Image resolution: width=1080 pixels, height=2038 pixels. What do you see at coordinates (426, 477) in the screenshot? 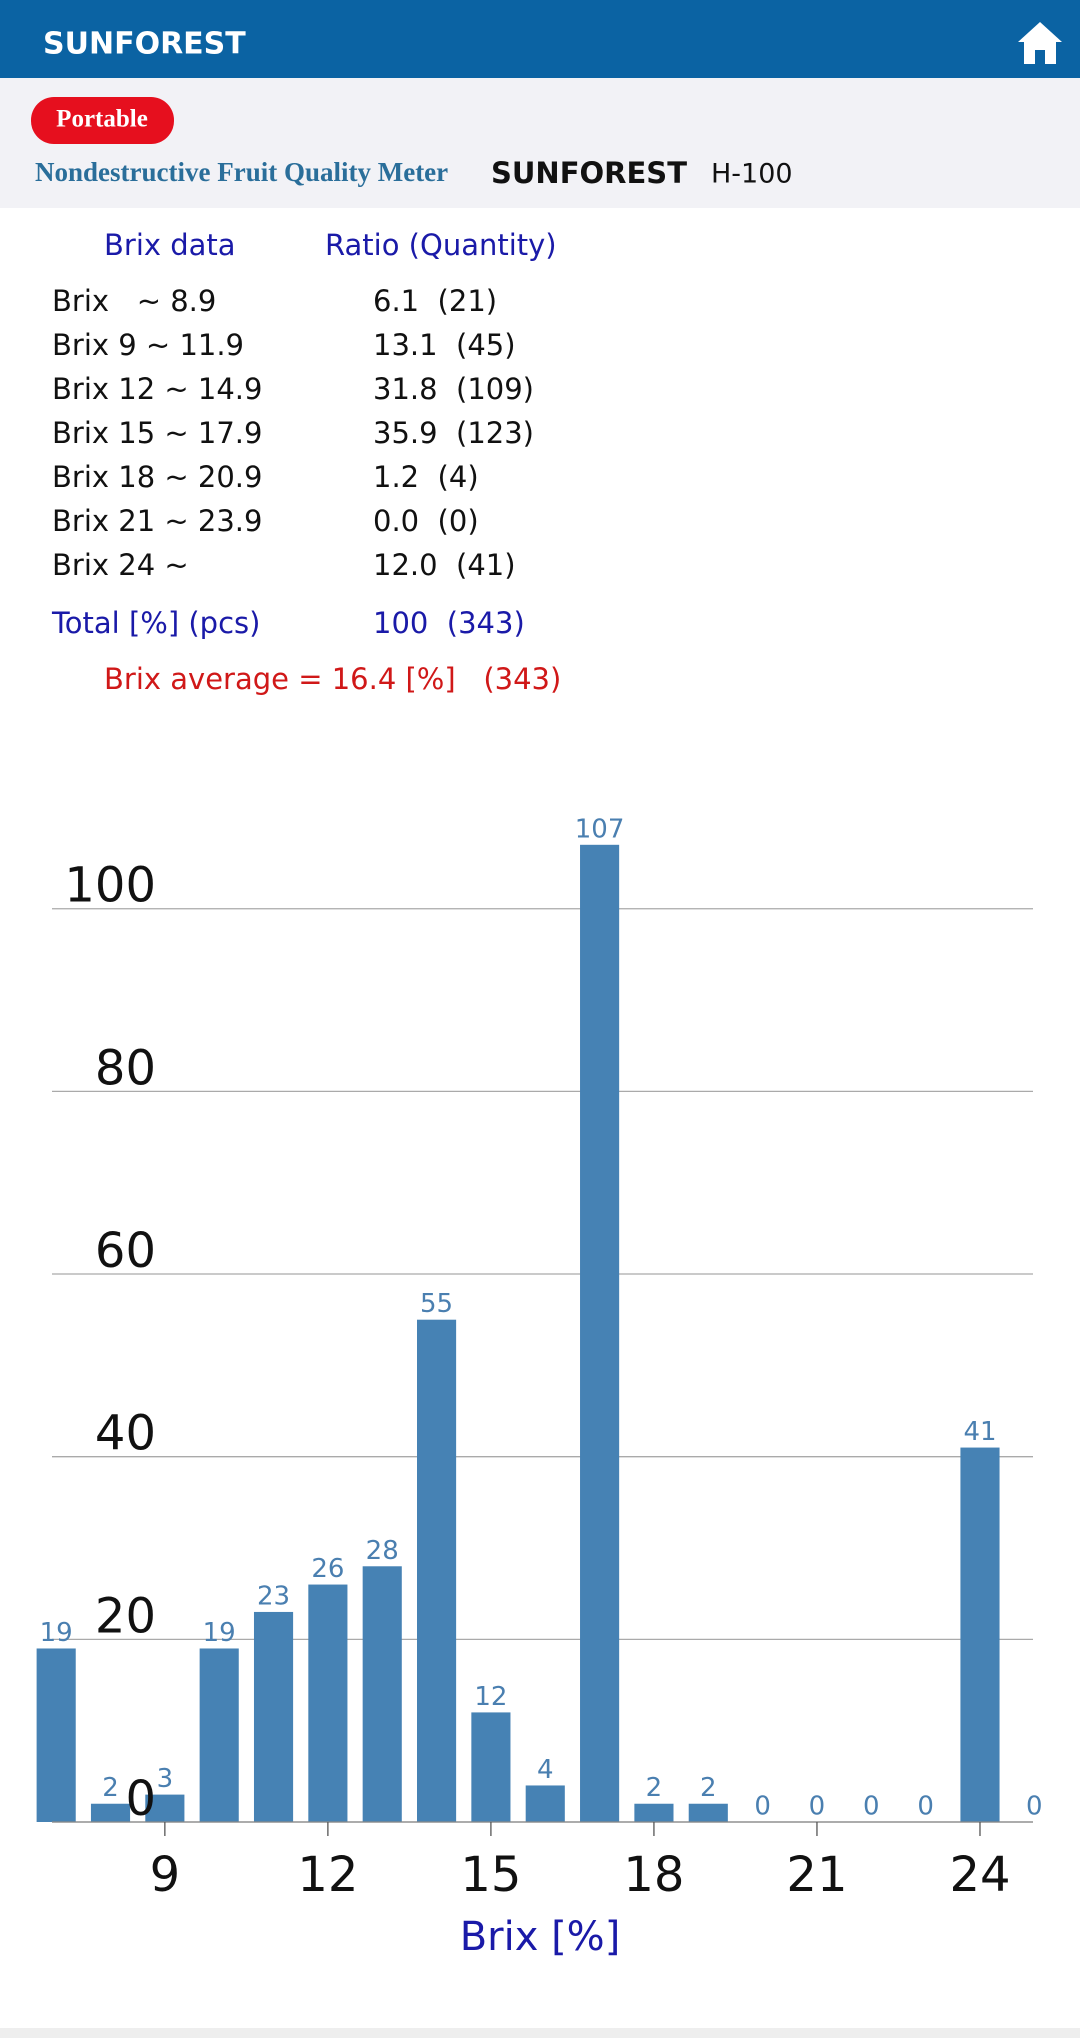
I see `row-value: 1.2 (4)` at bounding box center [426, 477].